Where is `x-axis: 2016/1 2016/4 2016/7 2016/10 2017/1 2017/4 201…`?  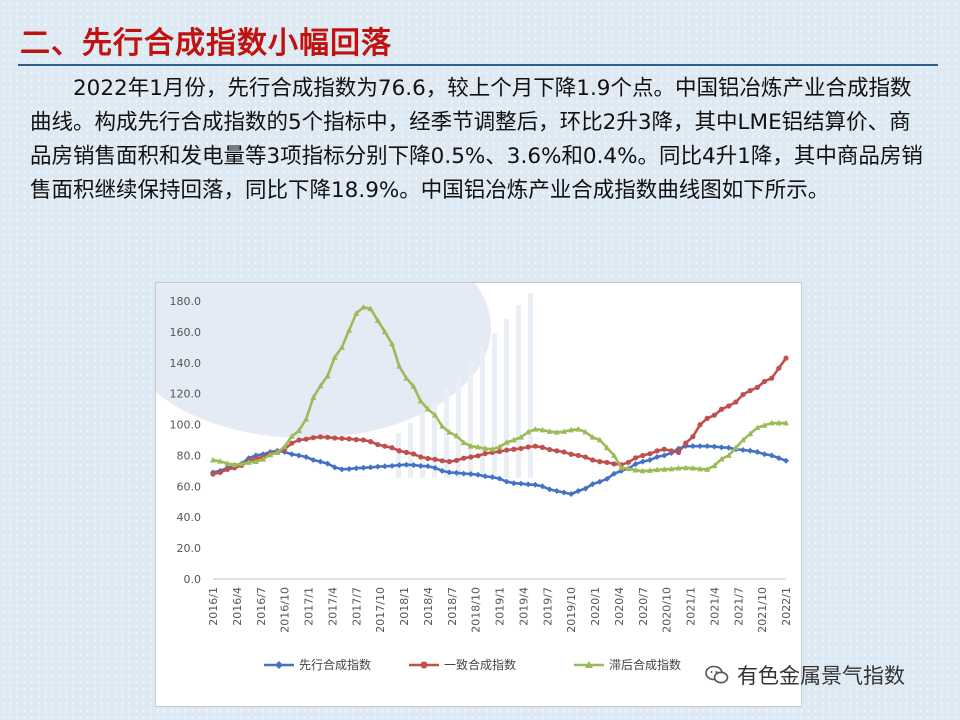 x-axis: 2016/1 2016/4 2016/7 2016/10 2017/1 2017/4 201… is located at coordinates (500, 605).